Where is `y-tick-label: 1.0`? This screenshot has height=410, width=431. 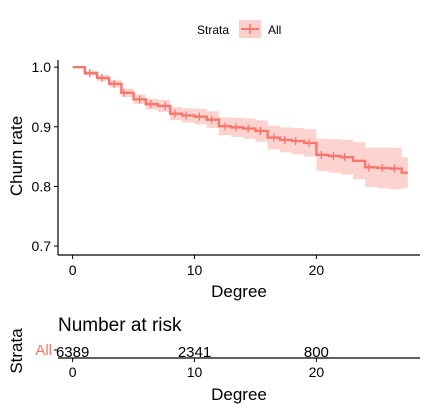 y-tick-label: 1.0 is located at coordinates (42, 67).